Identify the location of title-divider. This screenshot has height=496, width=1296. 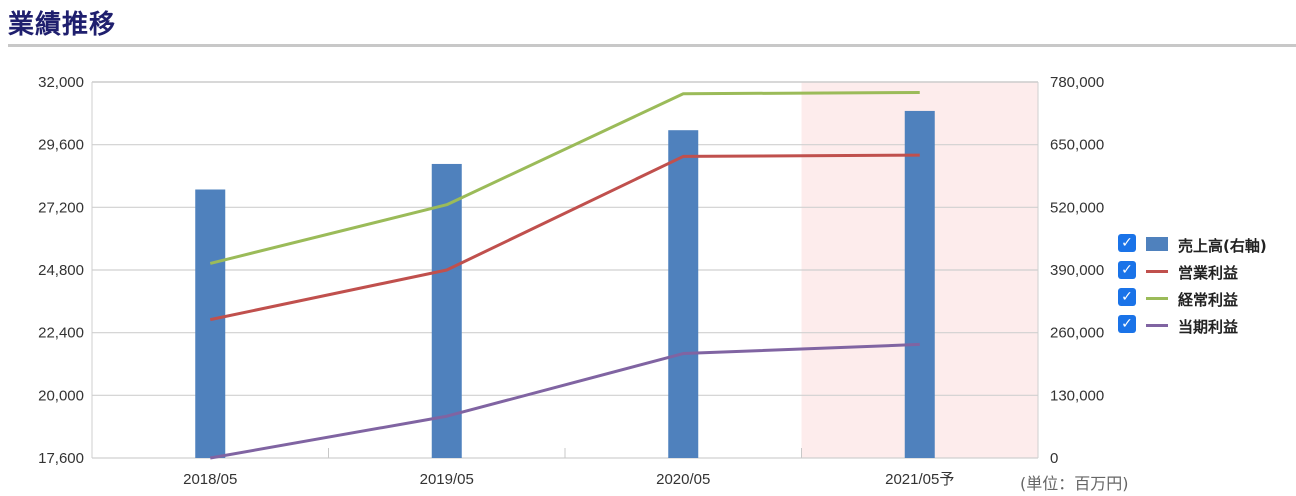
(652, 45).